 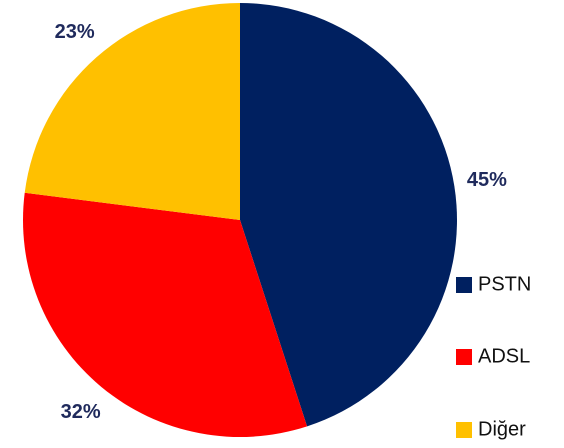 What do you see at coordinates (504, 284) in the screenshot?
I see `legend-label: PSTN` at bounding box center [504, 284].